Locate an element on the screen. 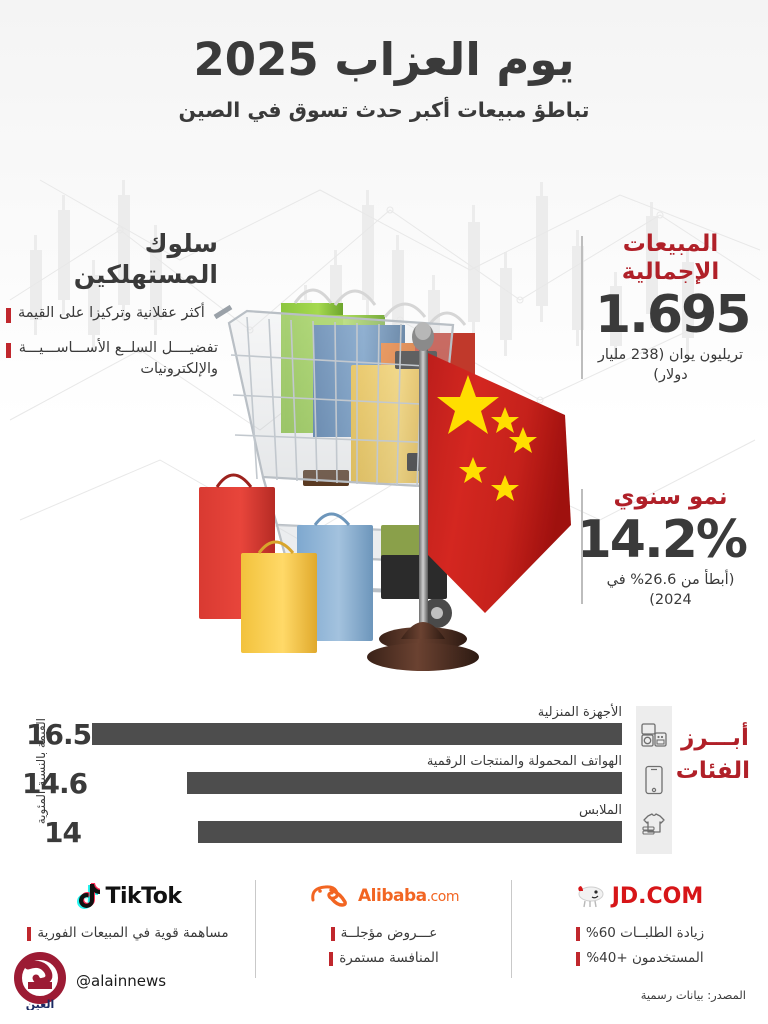 This screenshot has height=1024, width=768. platform-bullet-label: عـــروض مؤجلــة is located at coordinates (389, 933).